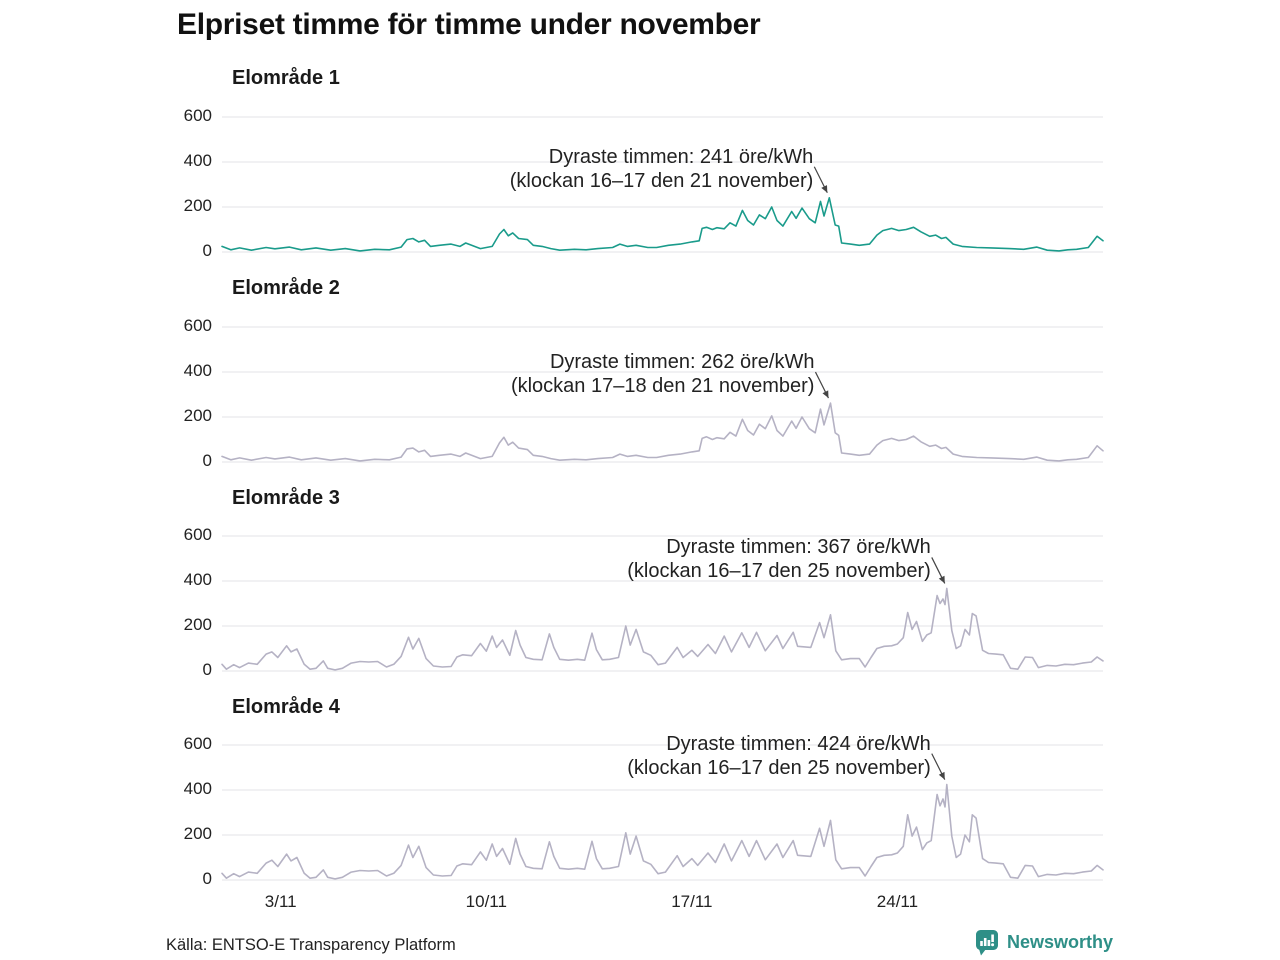 The height and width of the screenshot is (960, 1280). I want to click on brand-logo: Newsworthy, so click(1044, 942).